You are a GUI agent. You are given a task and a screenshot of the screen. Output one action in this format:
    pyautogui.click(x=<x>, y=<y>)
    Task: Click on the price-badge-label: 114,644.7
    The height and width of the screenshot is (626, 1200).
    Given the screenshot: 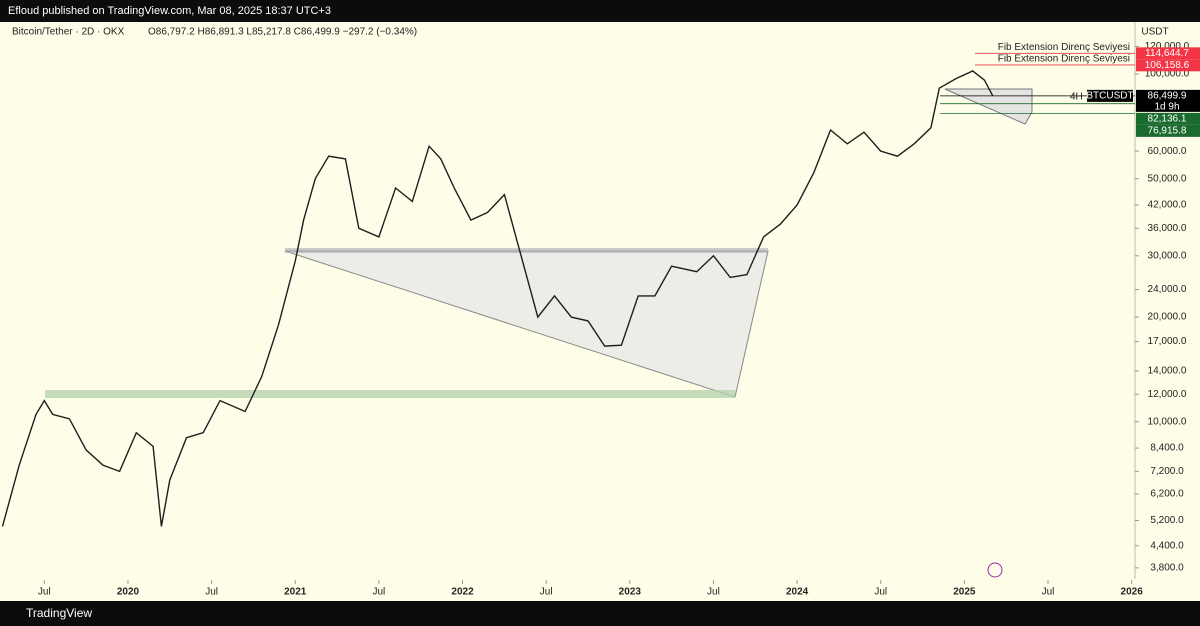 What is the action you would take?
    pyautogui.click(x=1167, y=53)
    